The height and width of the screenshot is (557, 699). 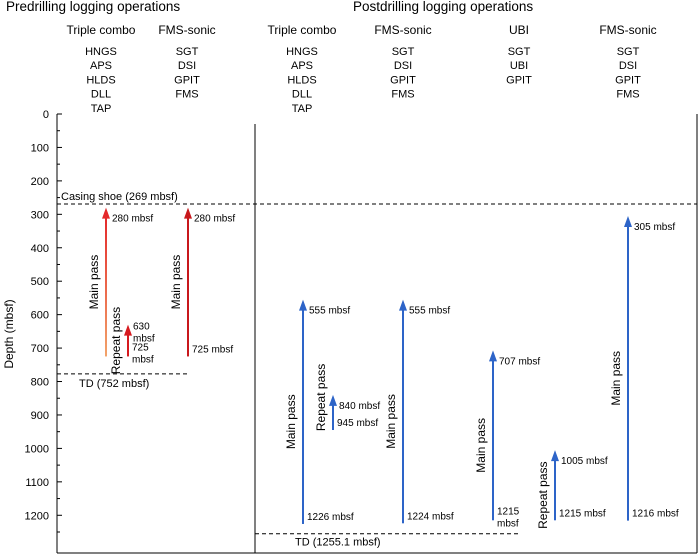 I want to click on tool-string-5: UBI SGT UBI GPIT, so click(x=519, y=54).